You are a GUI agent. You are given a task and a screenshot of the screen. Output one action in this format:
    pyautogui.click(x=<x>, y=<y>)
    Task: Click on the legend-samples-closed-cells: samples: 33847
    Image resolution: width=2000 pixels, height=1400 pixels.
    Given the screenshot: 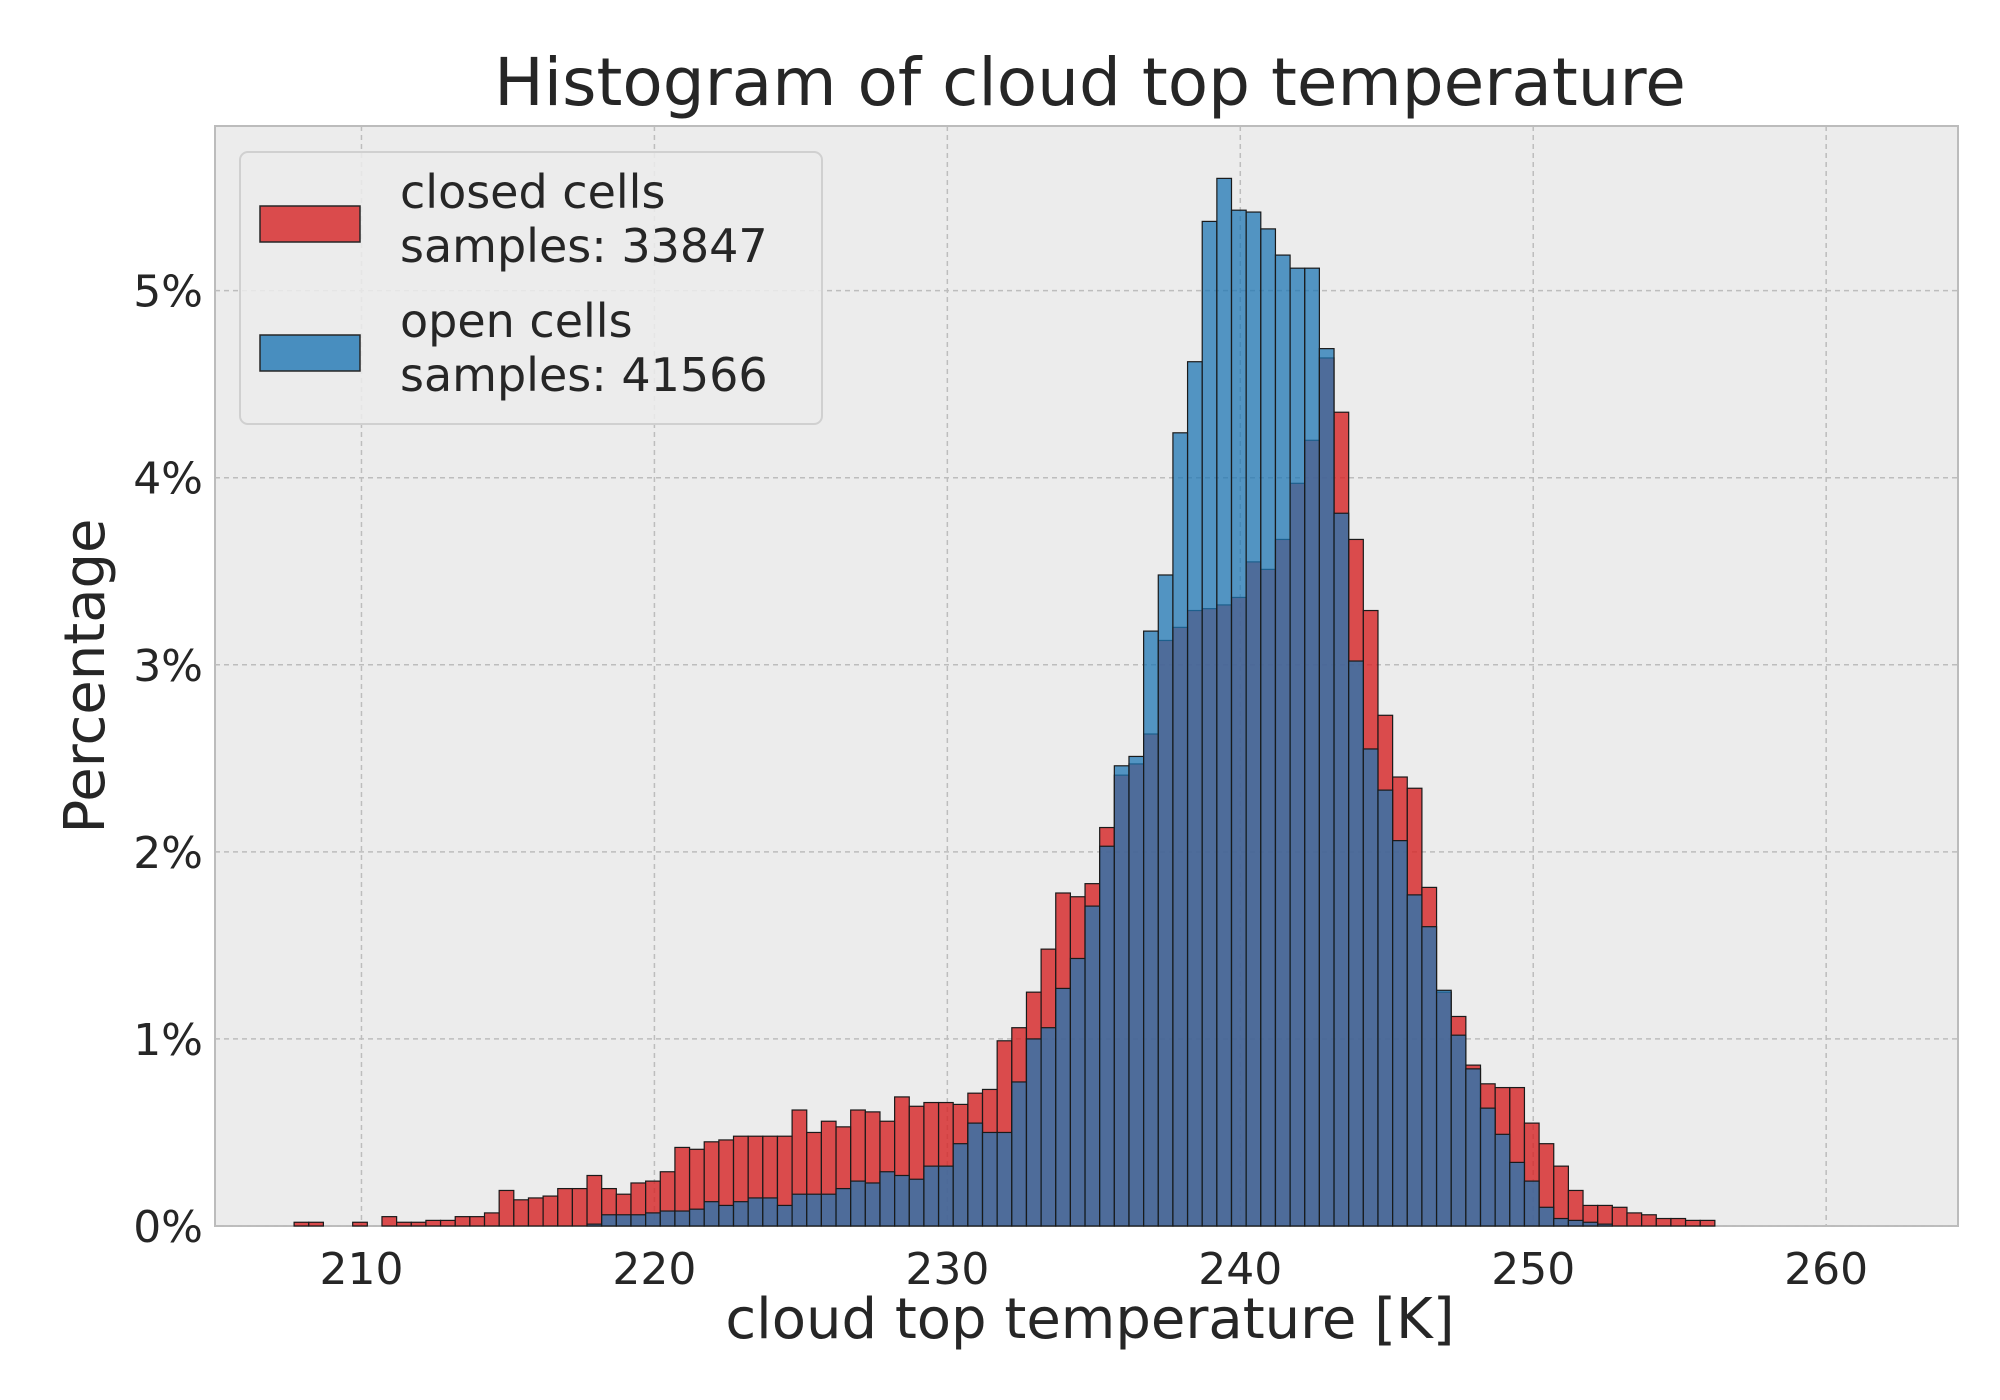 What is the action you would take?
    pyautogui.click(x=584, y=246)
    